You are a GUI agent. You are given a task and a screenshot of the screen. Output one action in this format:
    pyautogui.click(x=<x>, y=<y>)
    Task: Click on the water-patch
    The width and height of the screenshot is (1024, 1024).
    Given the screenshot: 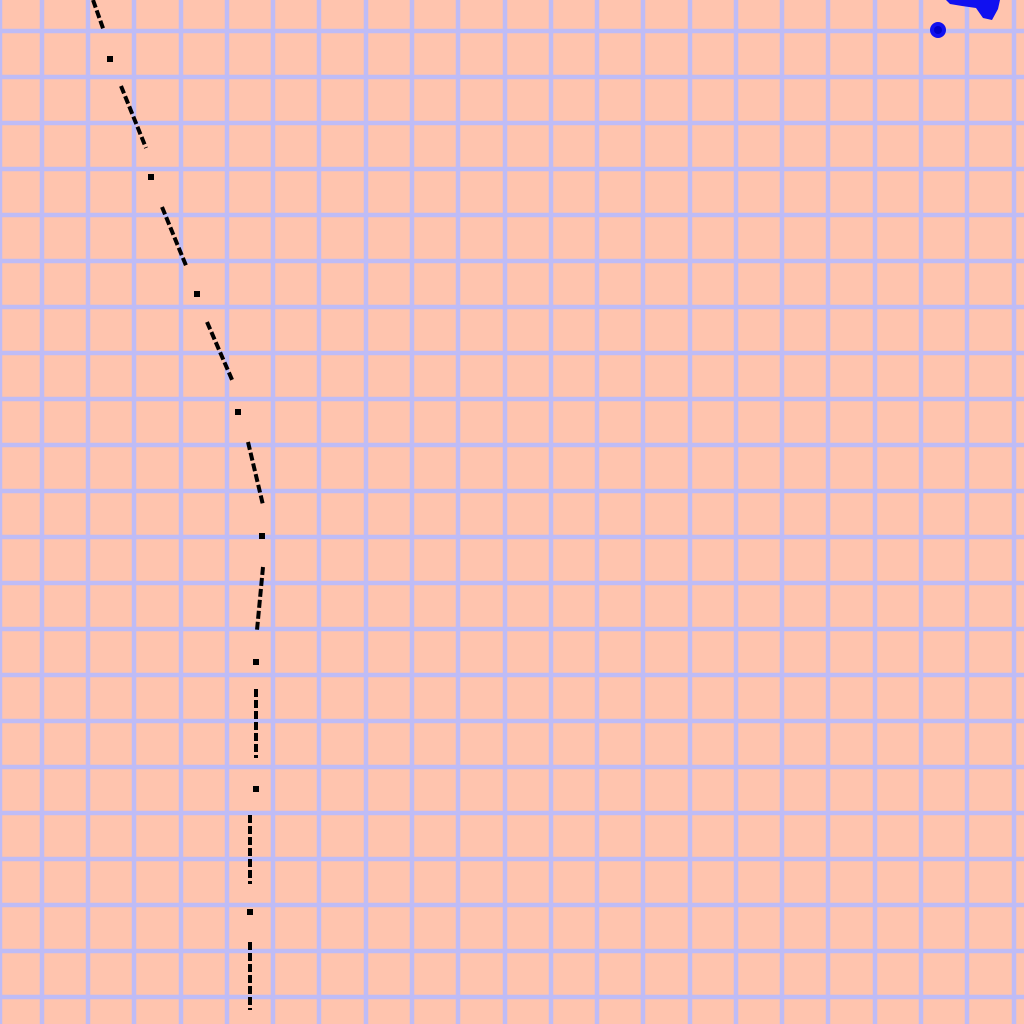 What is the action you would take?
    pyautogui.click(x=973, y=10)
    